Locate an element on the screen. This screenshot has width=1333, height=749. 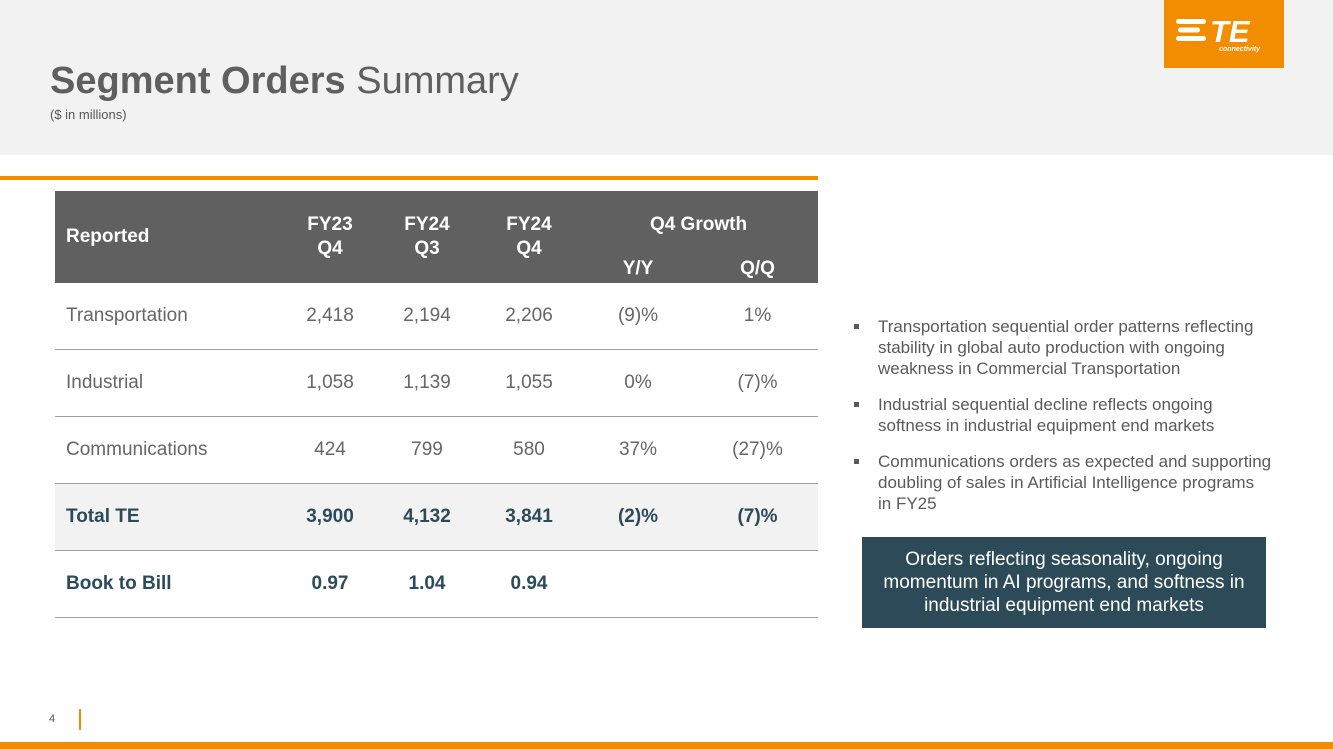
cell-fy24-q3: 1,139 is located at coordinates (427, 383).